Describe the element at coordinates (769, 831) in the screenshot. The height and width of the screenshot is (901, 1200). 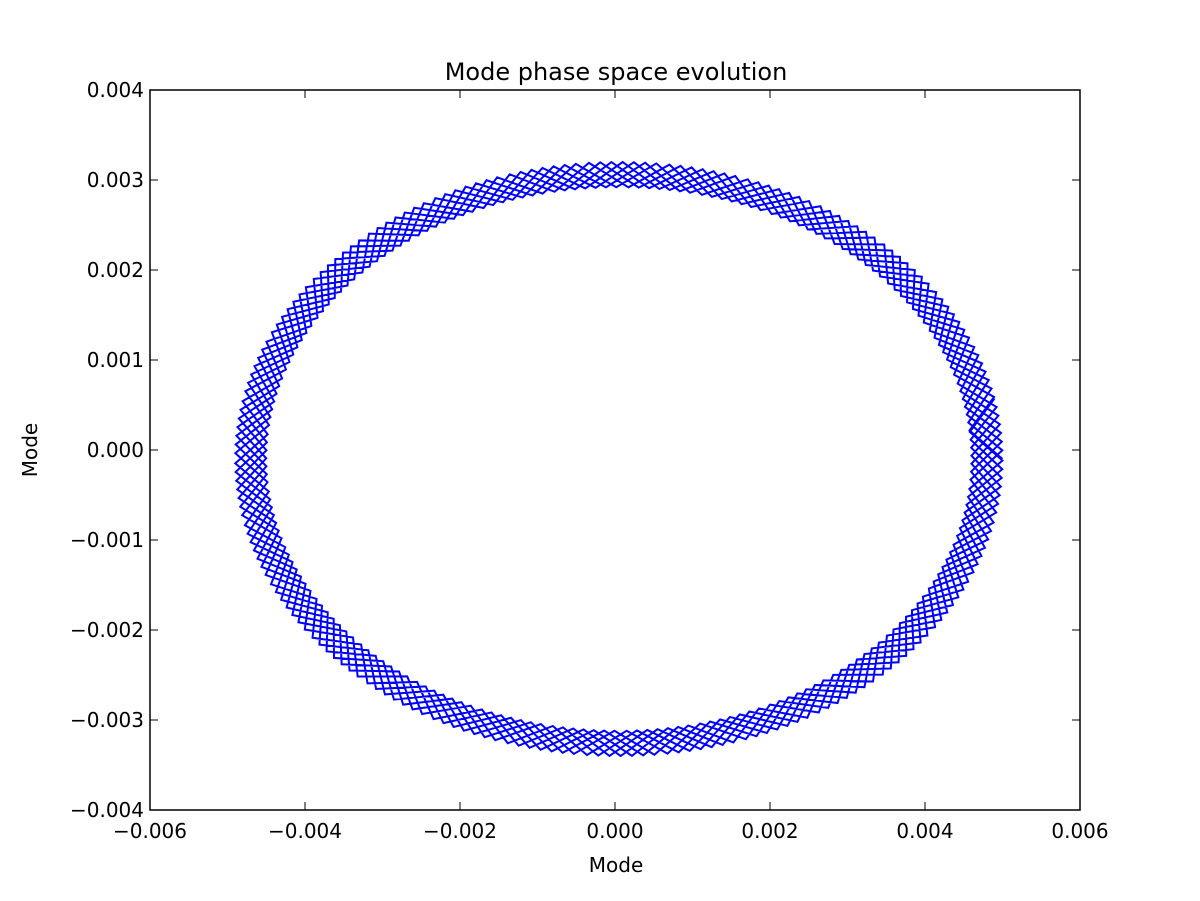
I see `x-tick-label: 0.002` at that location.